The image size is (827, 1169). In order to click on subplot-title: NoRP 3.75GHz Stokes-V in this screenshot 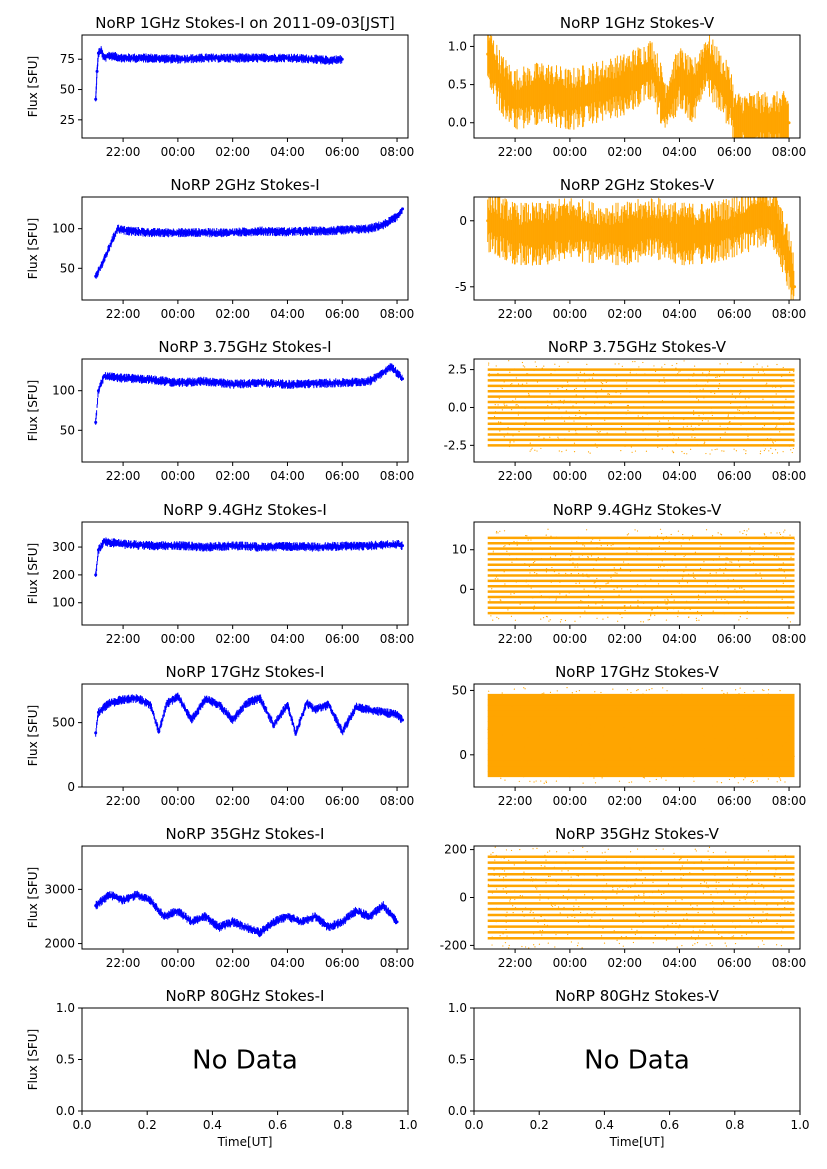, I will do `click(637, 347)`.